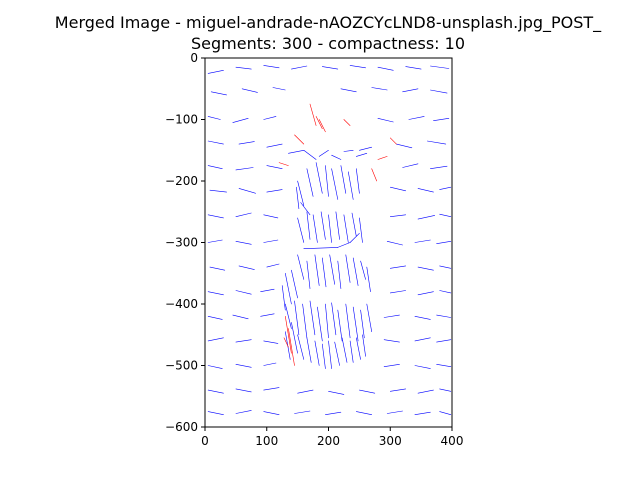  What do you see at coordinates (328, 441) in the screenshot?
I see `x-tick-label-2: 200` at bounding box center [328, 441].